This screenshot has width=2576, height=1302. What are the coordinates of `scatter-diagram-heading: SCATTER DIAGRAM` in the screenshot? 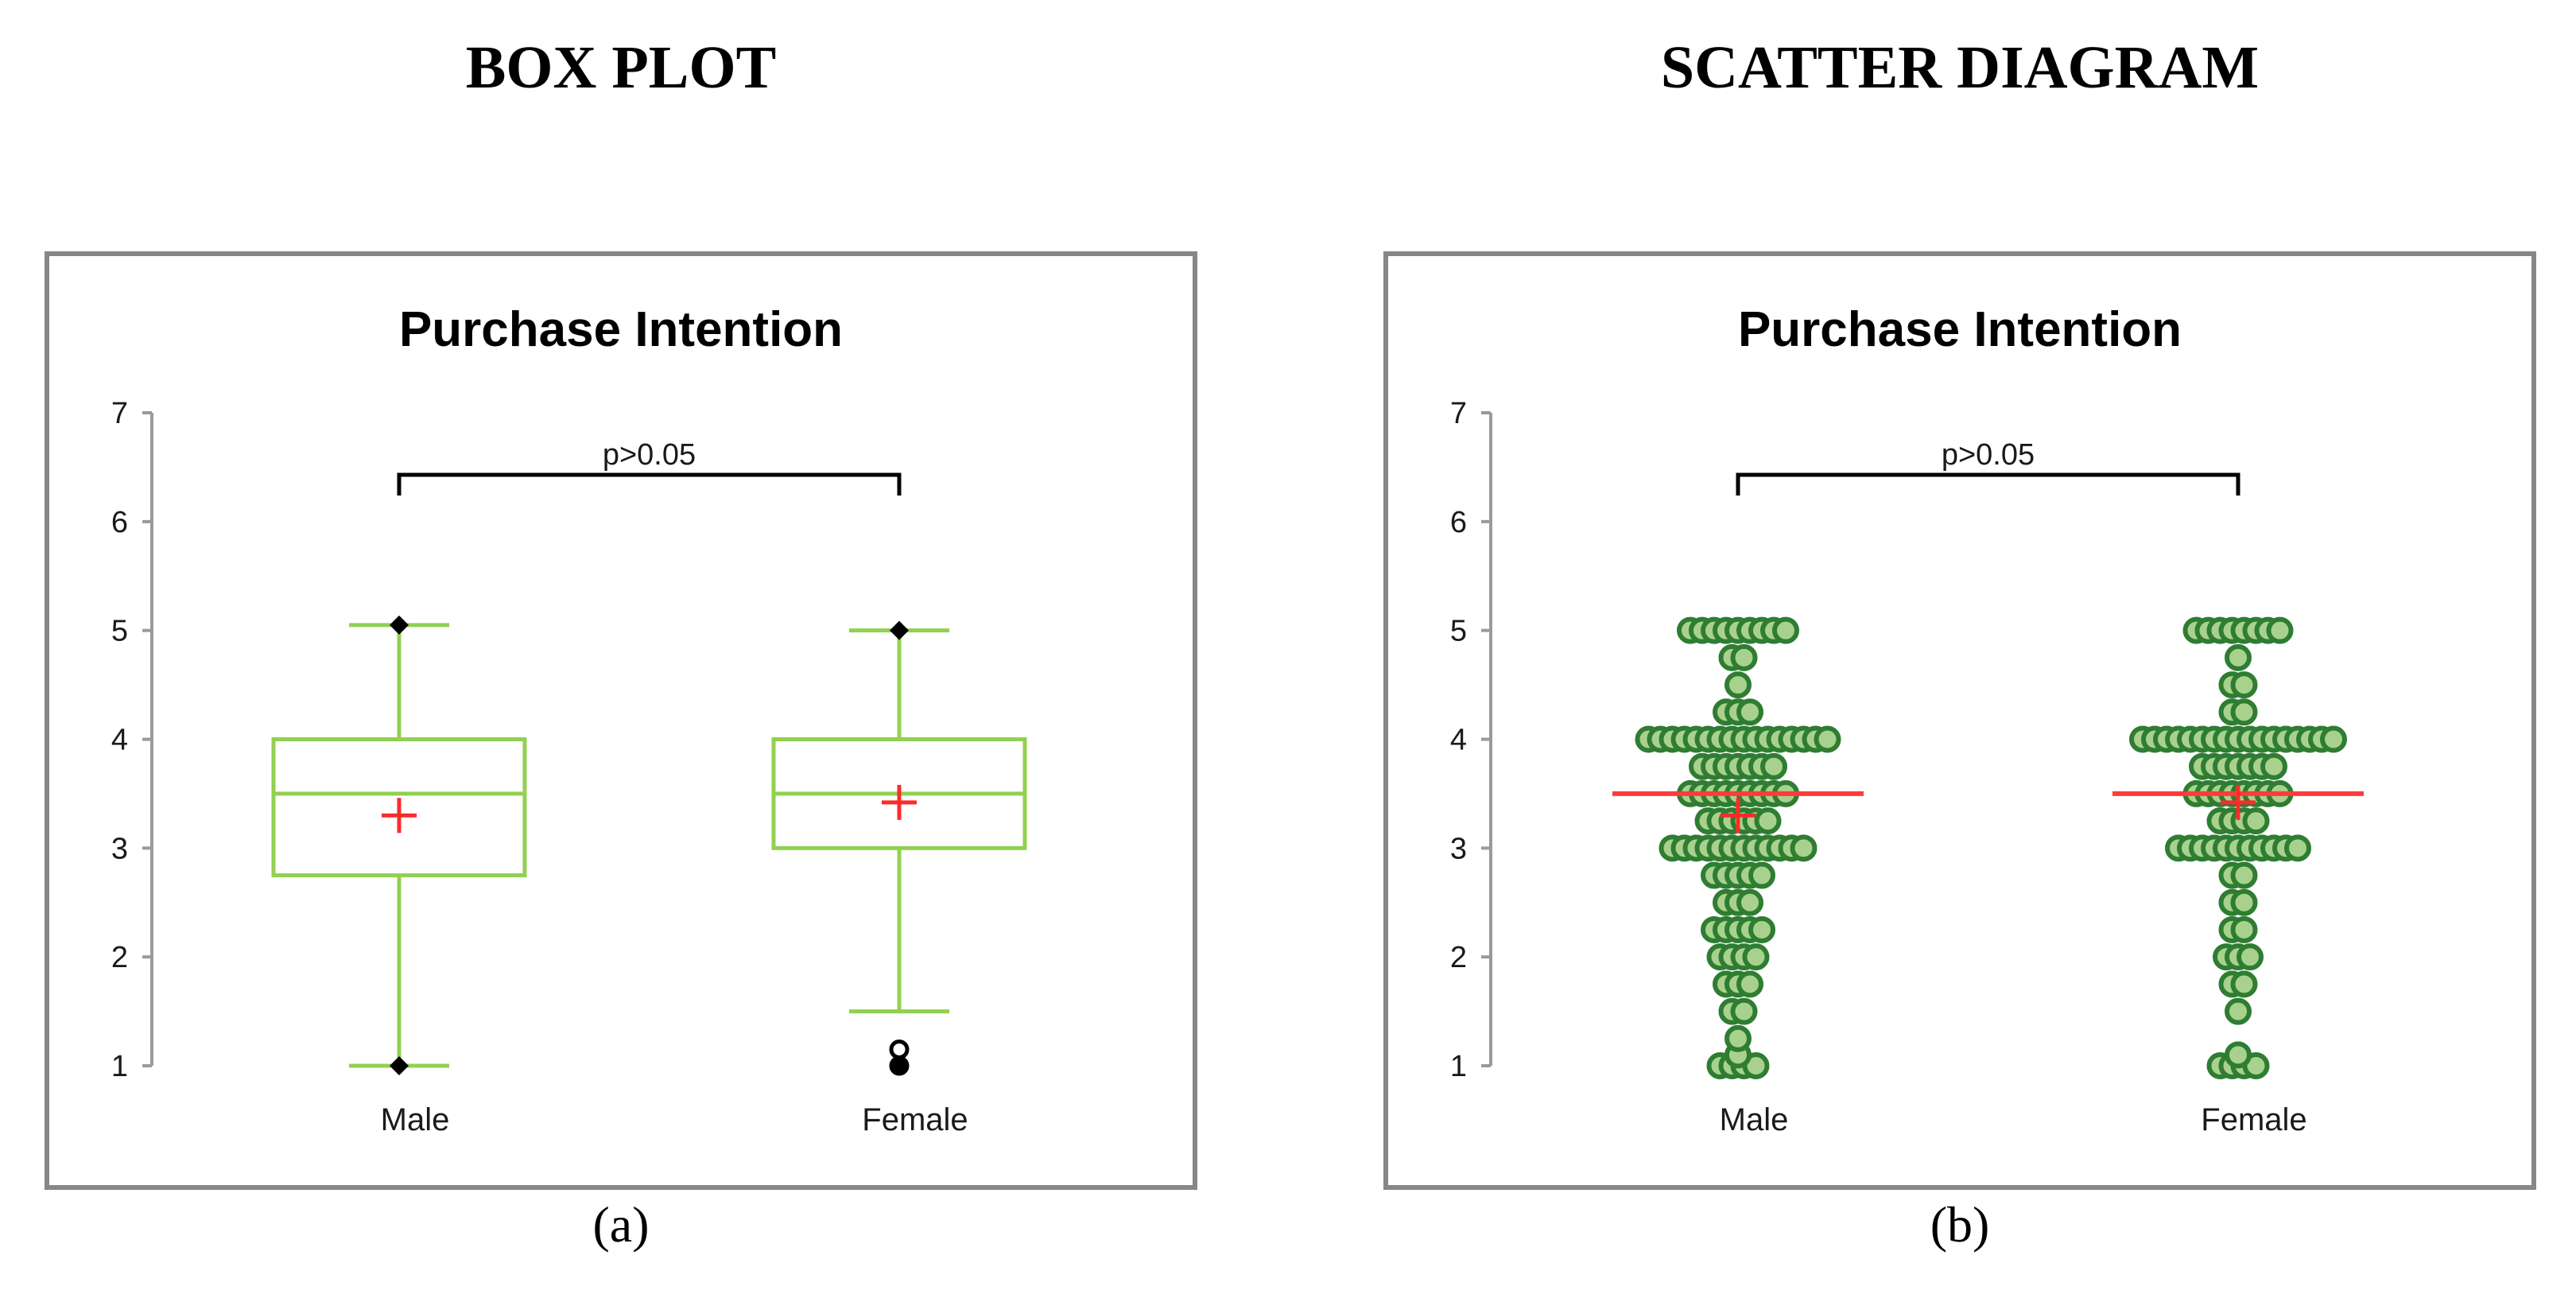 It's located at (1960, 67).